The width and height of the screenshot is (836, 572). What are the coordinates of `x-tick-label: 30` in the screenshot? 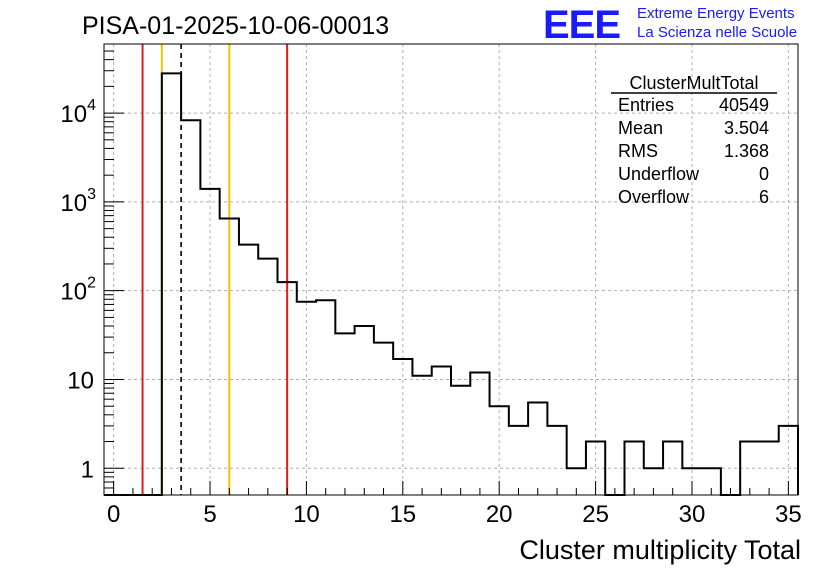 It's located at (692, 514).